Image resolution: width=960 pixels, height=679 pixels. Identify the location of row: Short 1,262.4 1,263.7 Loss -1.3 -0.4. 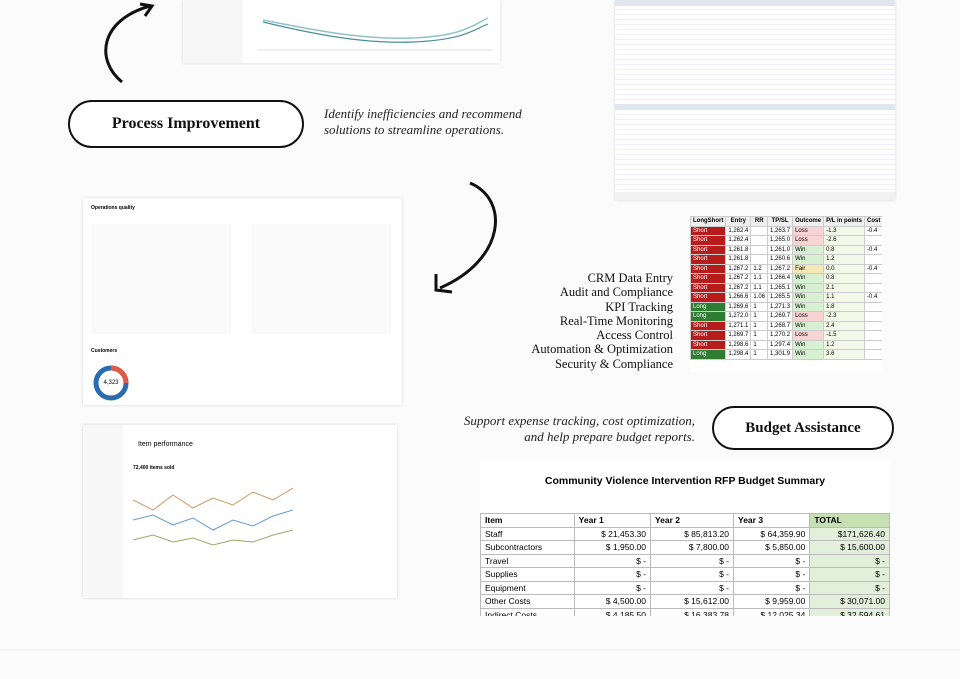
(786, 230).